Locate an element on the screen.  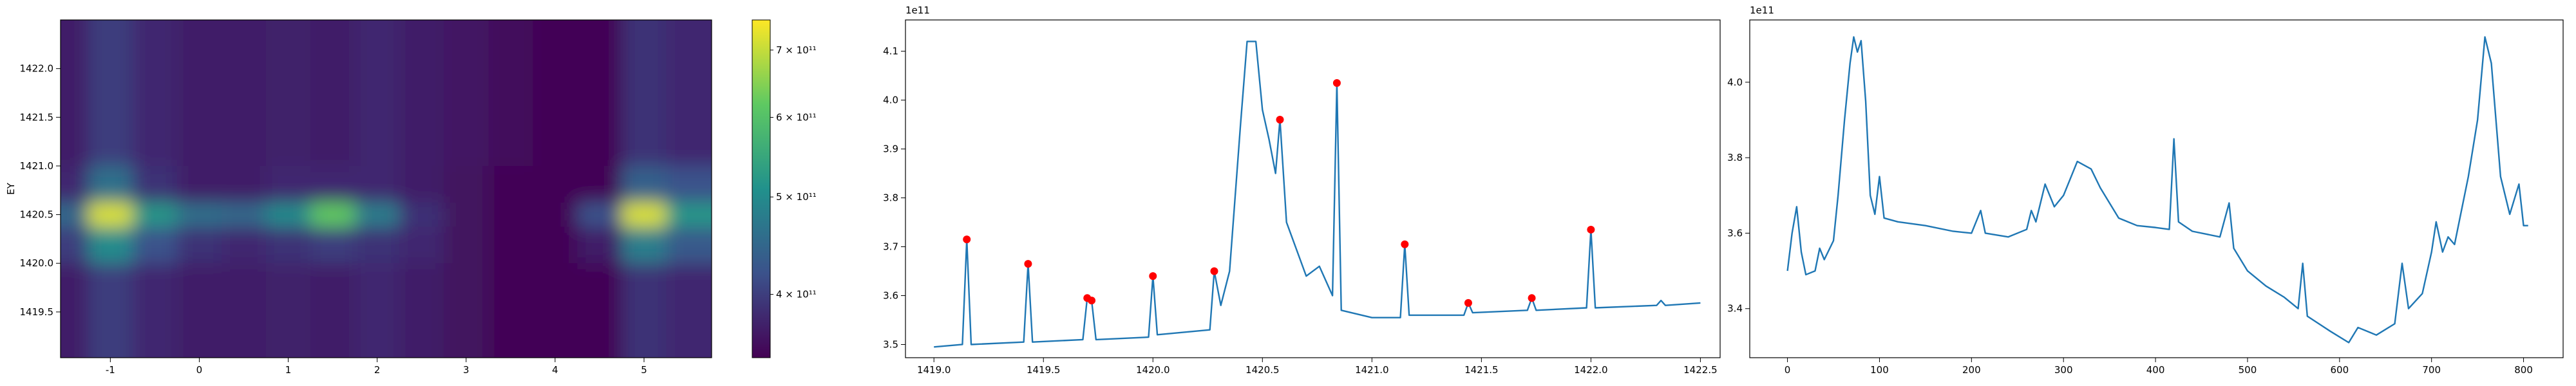
colorbar is located at coordinates (761, 188).